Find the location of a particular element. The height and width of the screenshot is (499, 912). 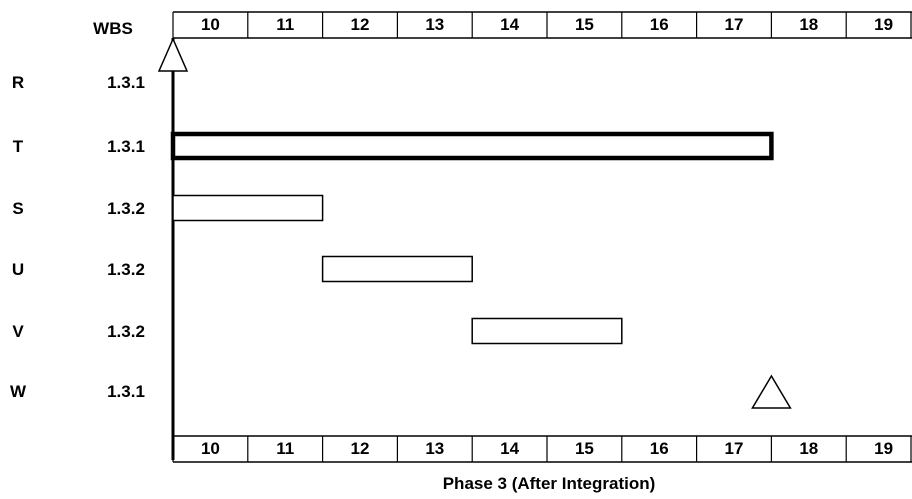

top-period-label: 15 is located at coordinates (584, 24).